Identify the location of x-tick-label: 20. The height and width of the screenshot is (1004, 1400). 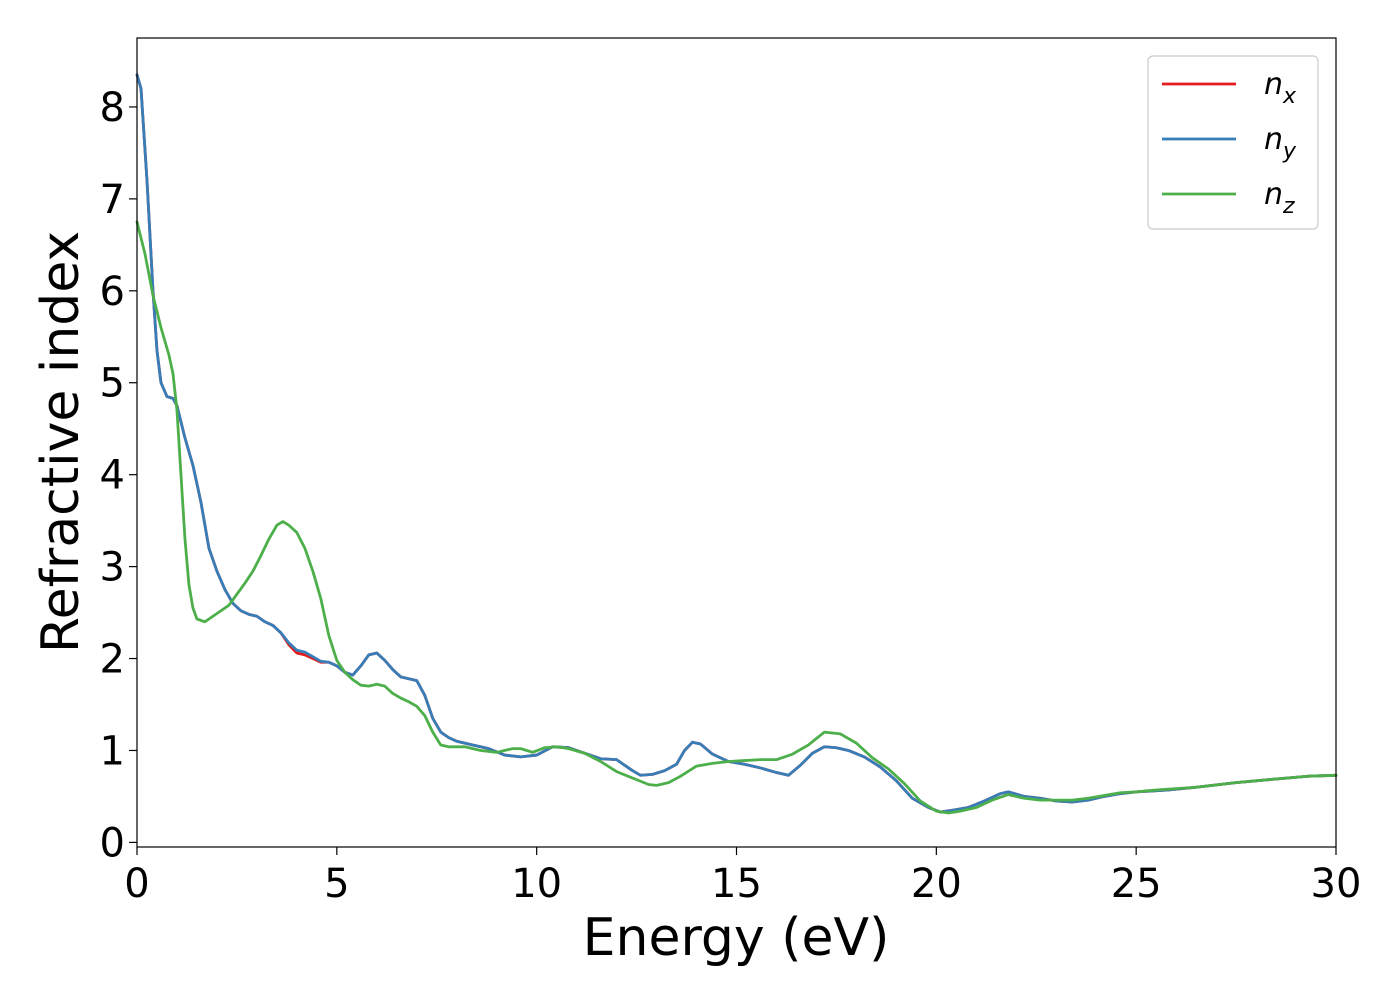
(936, 884).